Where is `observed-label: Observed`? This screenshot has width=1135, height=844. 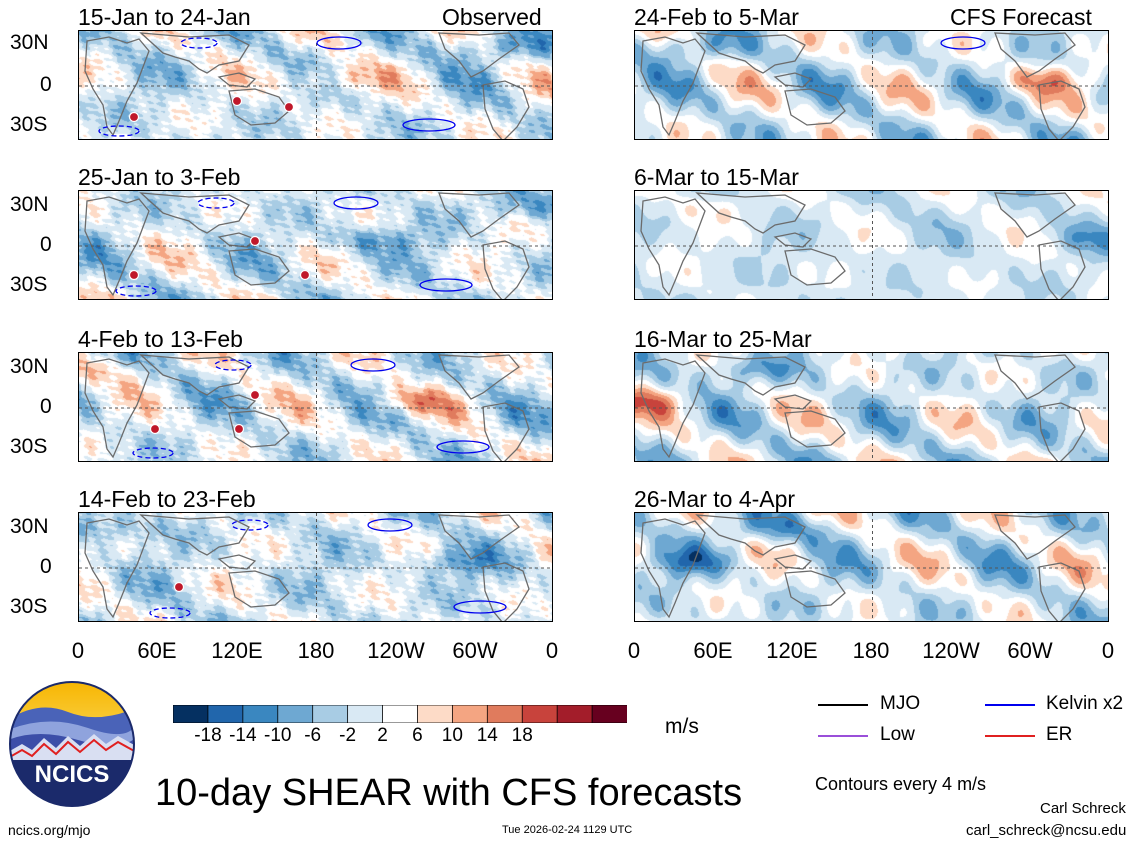 observed-label: Observed is located at coordinates (492, 17).